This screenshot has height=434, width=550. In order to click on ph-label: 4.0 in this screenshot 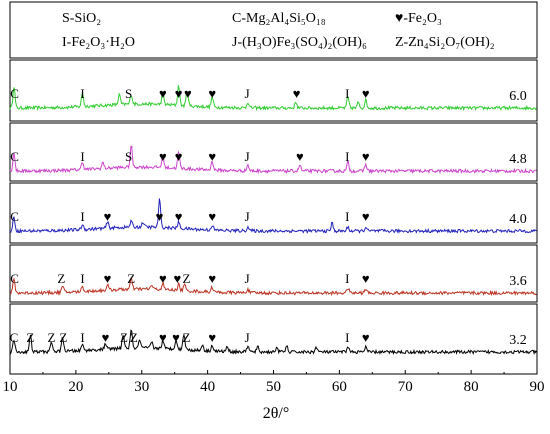, I will do `click(518, 219)`.